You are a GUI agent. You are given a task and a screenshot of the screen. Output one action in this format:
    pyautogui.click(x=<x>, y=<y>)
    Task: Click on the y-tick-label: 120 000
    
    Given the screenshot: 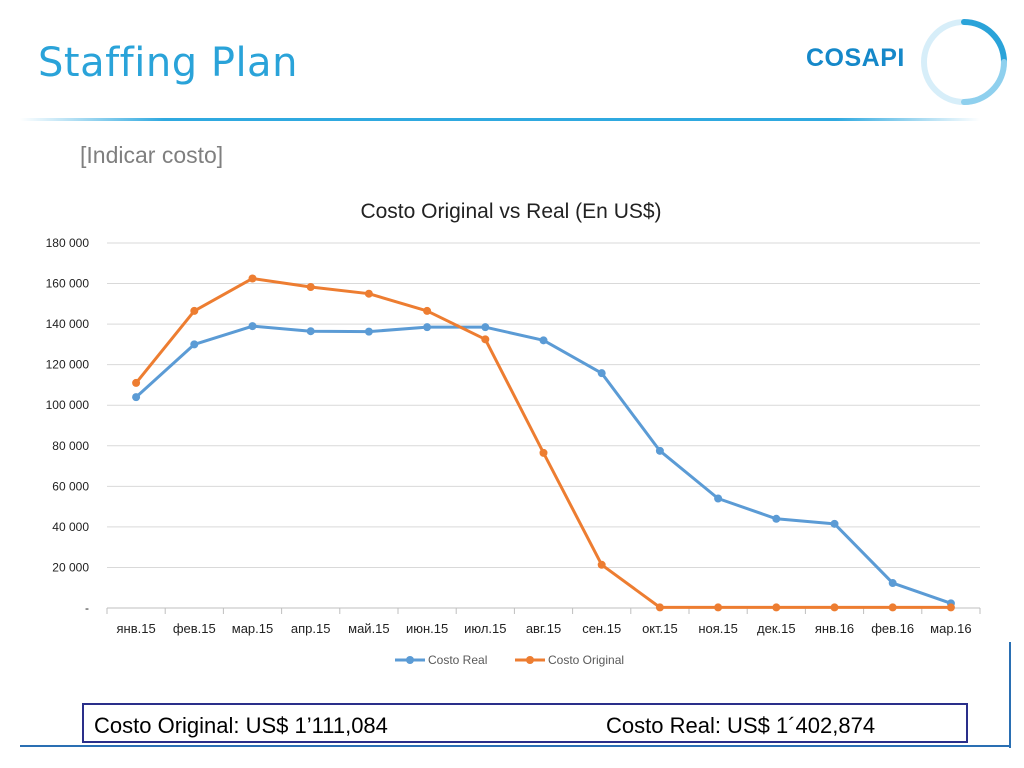 What is the action you would take?
    pyautogui.click(x=68, y=365)
    